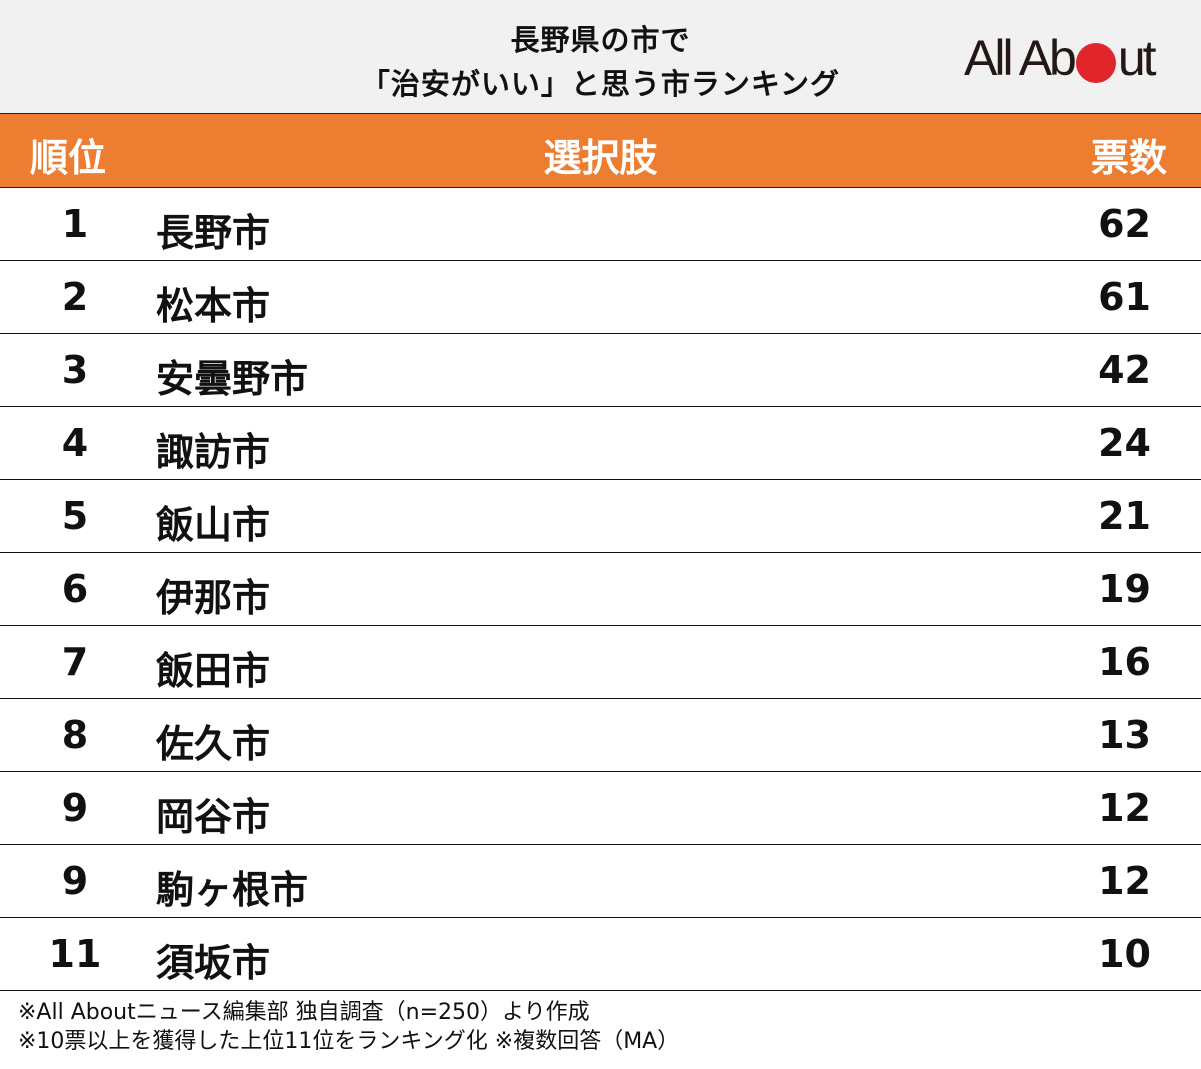  I want to click on votes-cell: 16, so click(1124, 662).